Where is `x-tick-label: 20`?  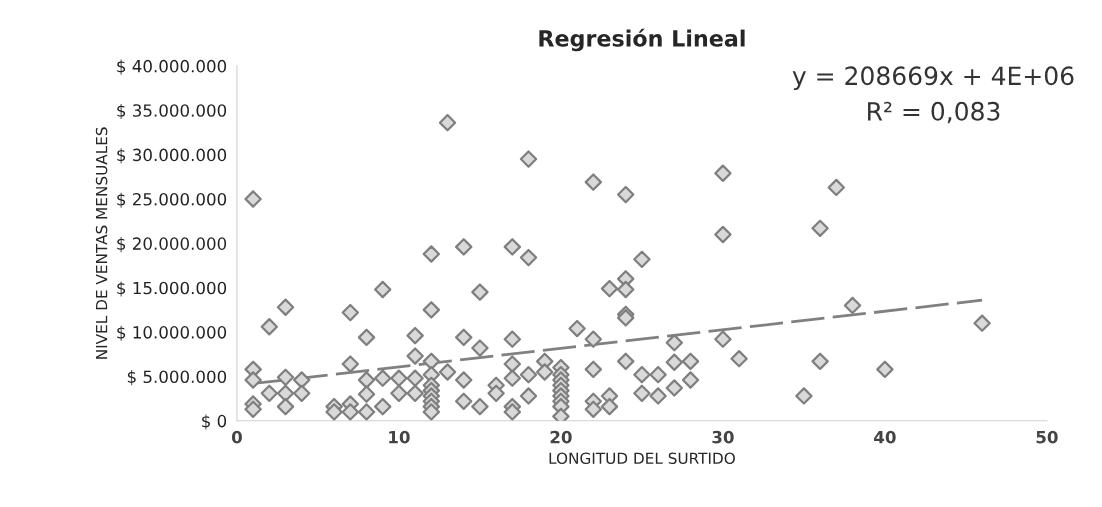 x-tick-label: 20 is located at coordinates (561, 437).